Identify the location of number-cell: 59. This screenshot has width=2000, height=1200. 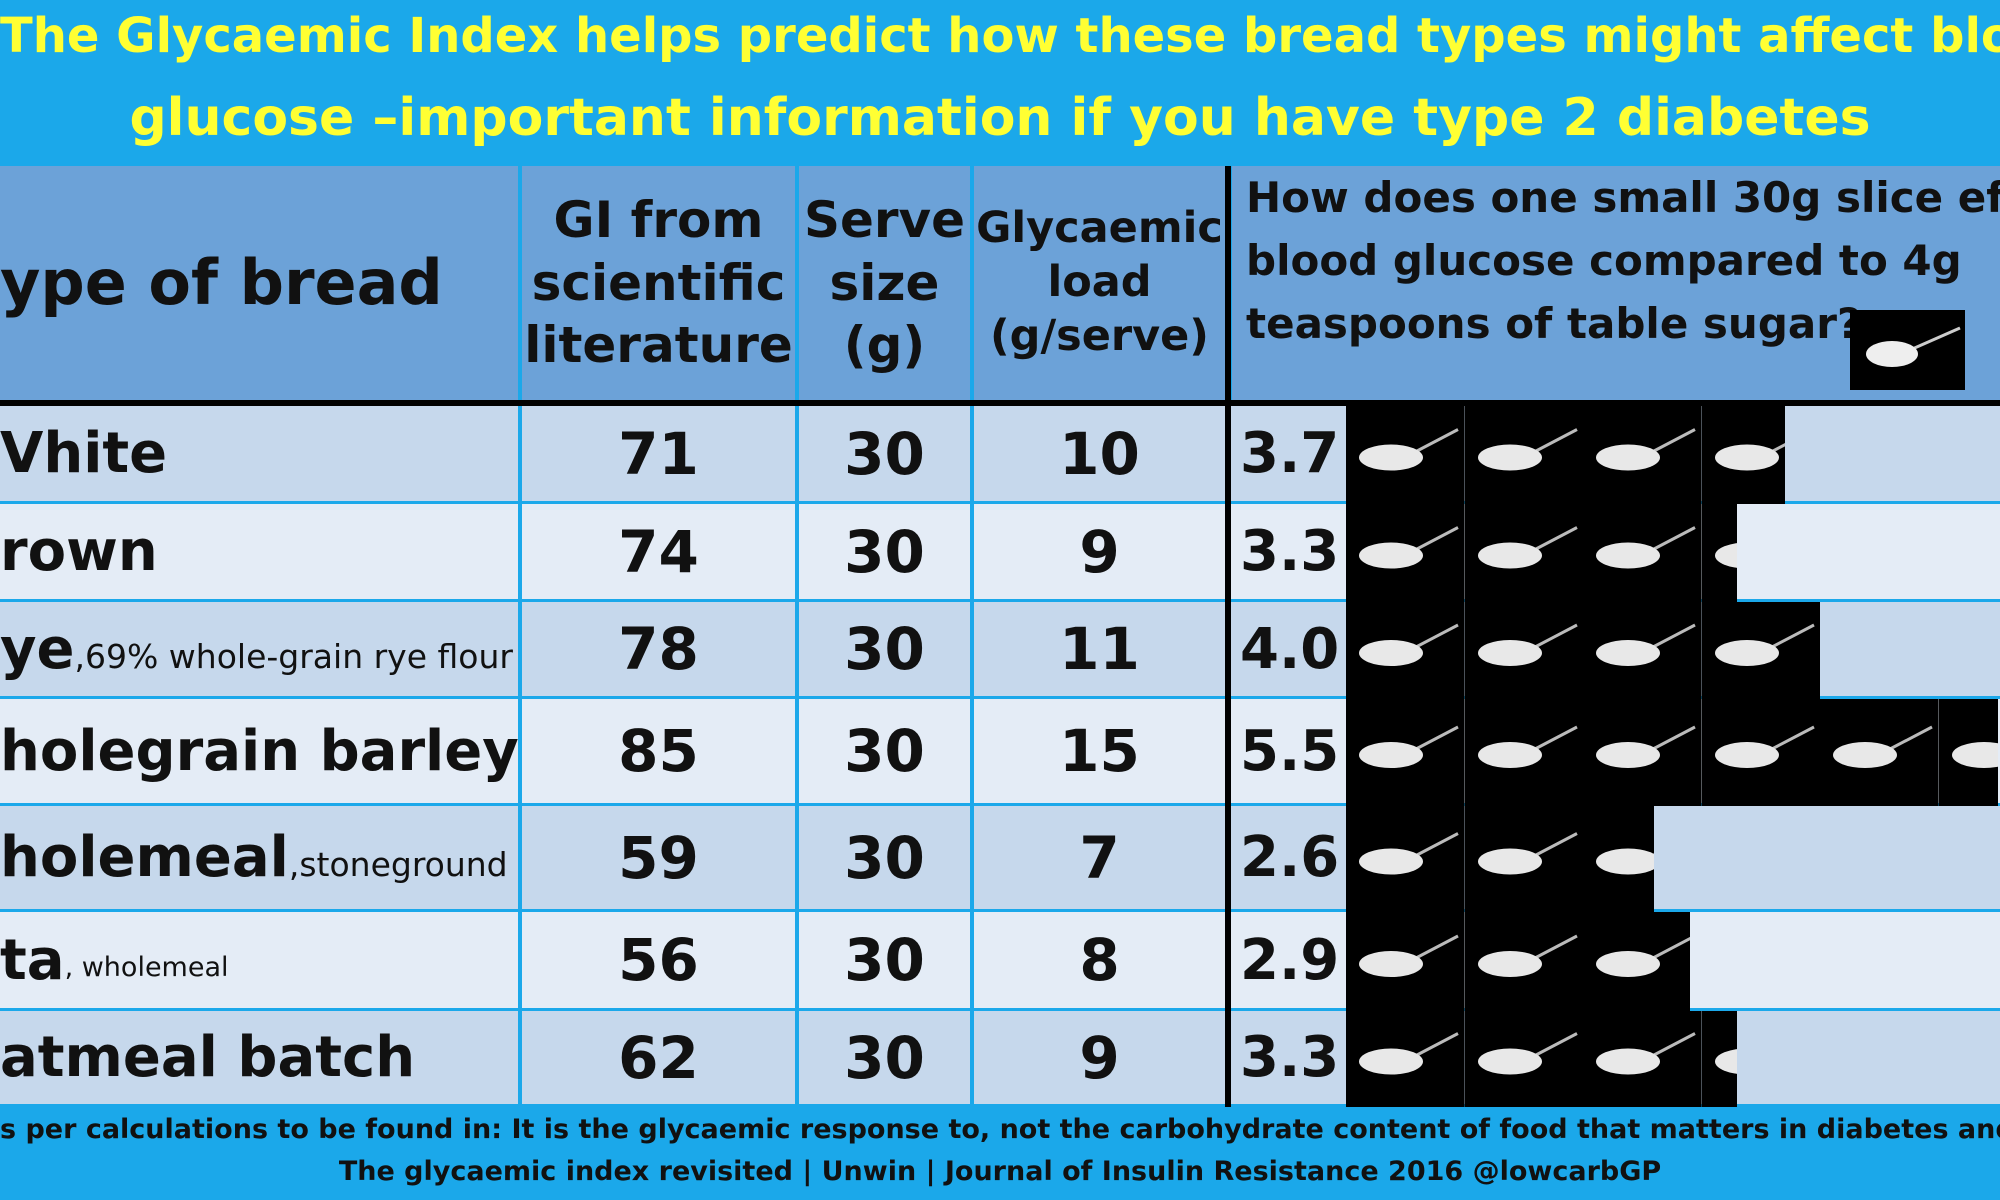
(658, 857).